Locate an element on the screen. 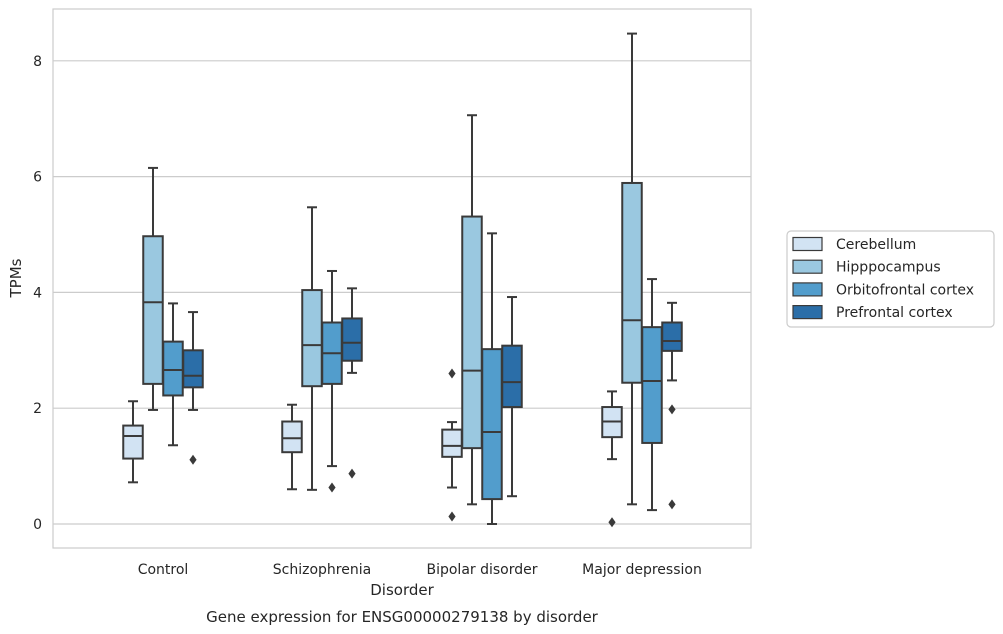 The height and width of the screenshot is (634, 1003). legend-label: Orbitofrontal cortex is located at coordinates (905, 290).